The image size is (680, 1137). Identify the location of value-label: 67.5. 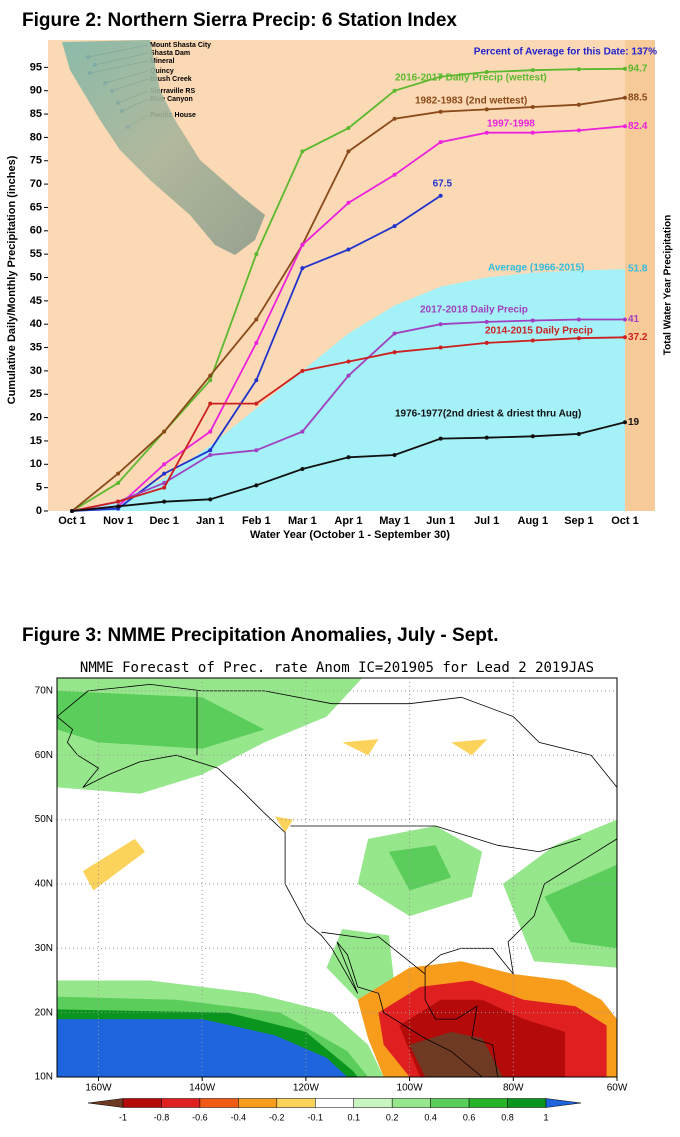
(443, 183).